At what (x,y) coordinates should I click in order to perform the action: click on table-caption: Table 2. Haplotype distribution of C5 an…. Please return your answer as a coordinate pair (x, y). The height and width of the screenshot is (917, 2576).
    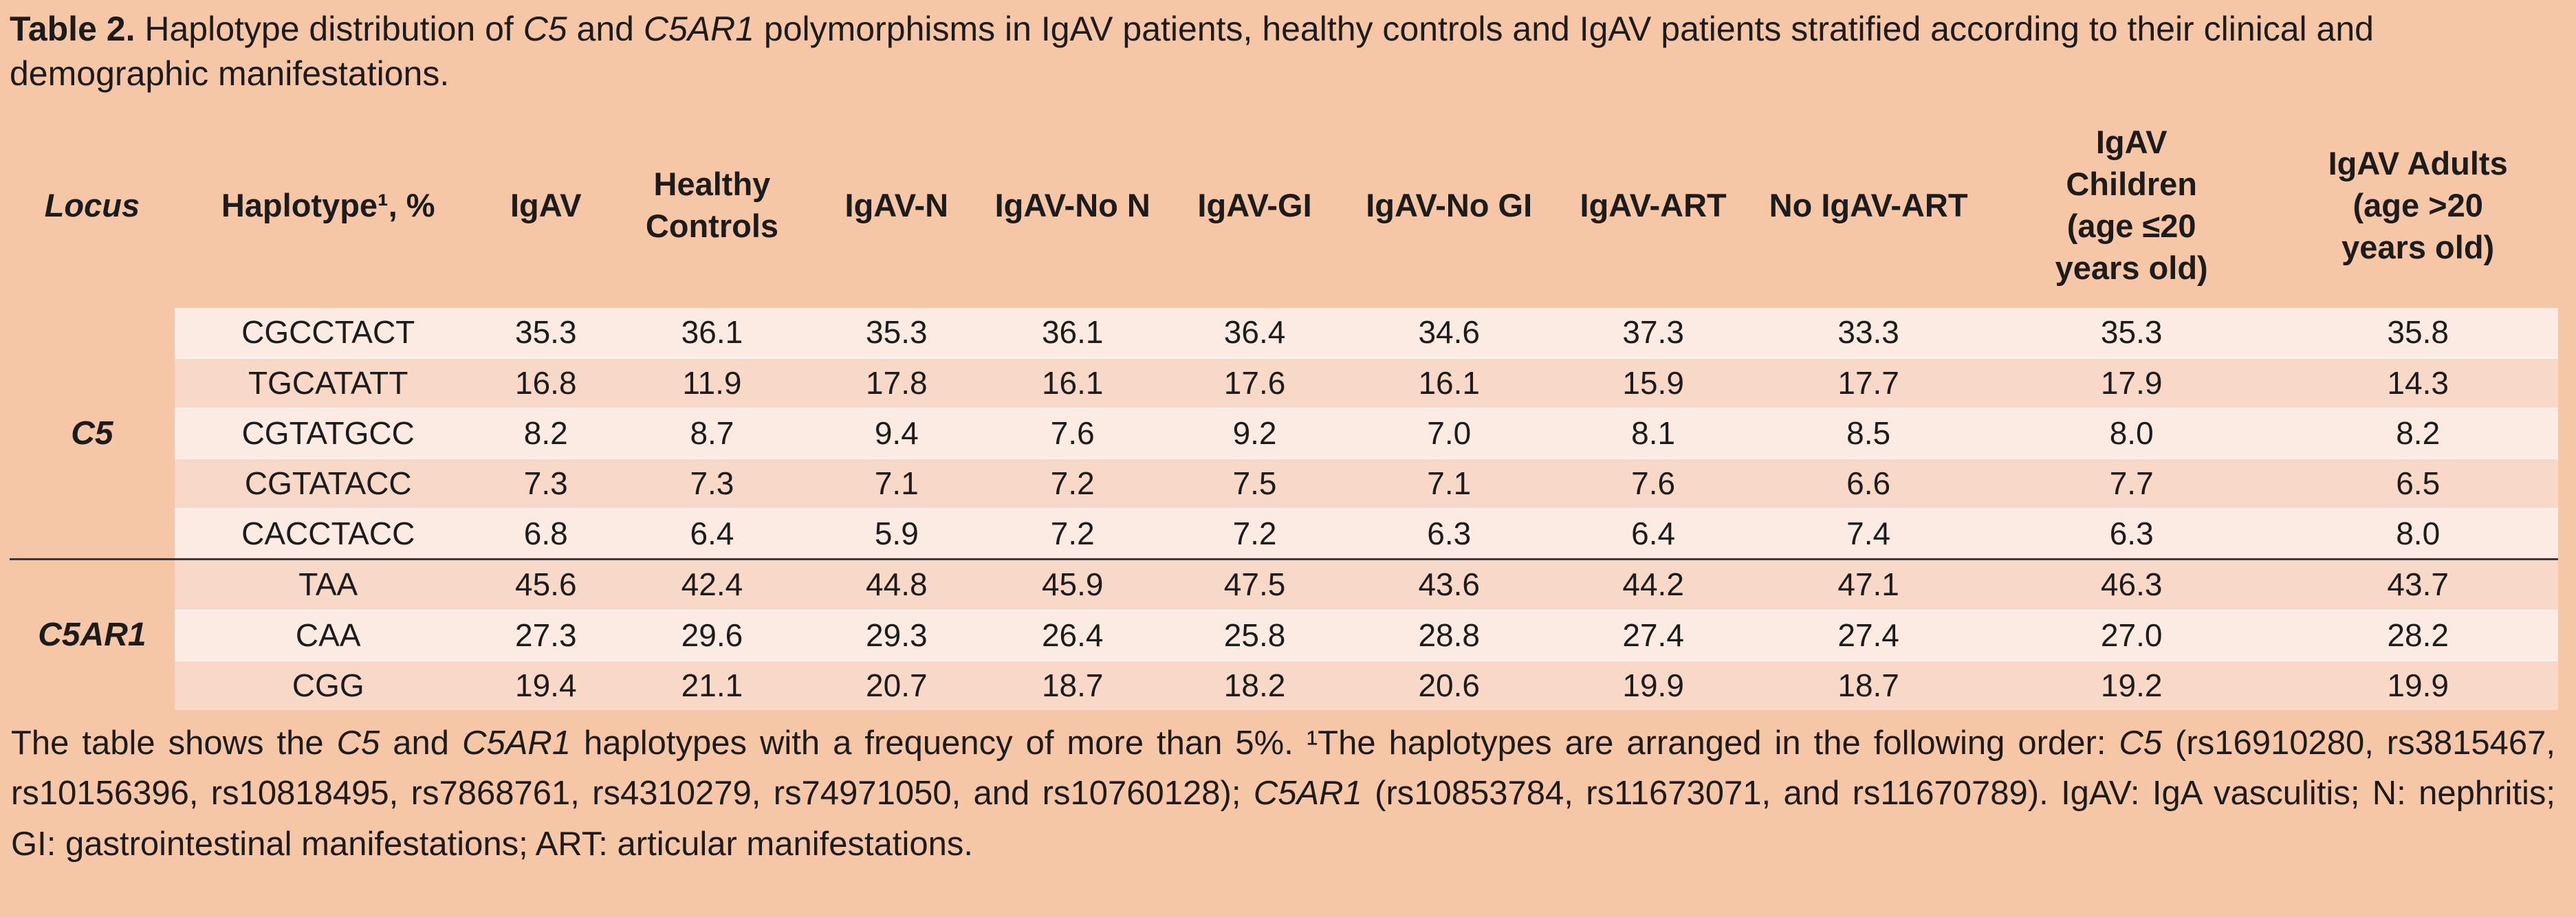
    Looking at the image, I should click on (1284, 51).